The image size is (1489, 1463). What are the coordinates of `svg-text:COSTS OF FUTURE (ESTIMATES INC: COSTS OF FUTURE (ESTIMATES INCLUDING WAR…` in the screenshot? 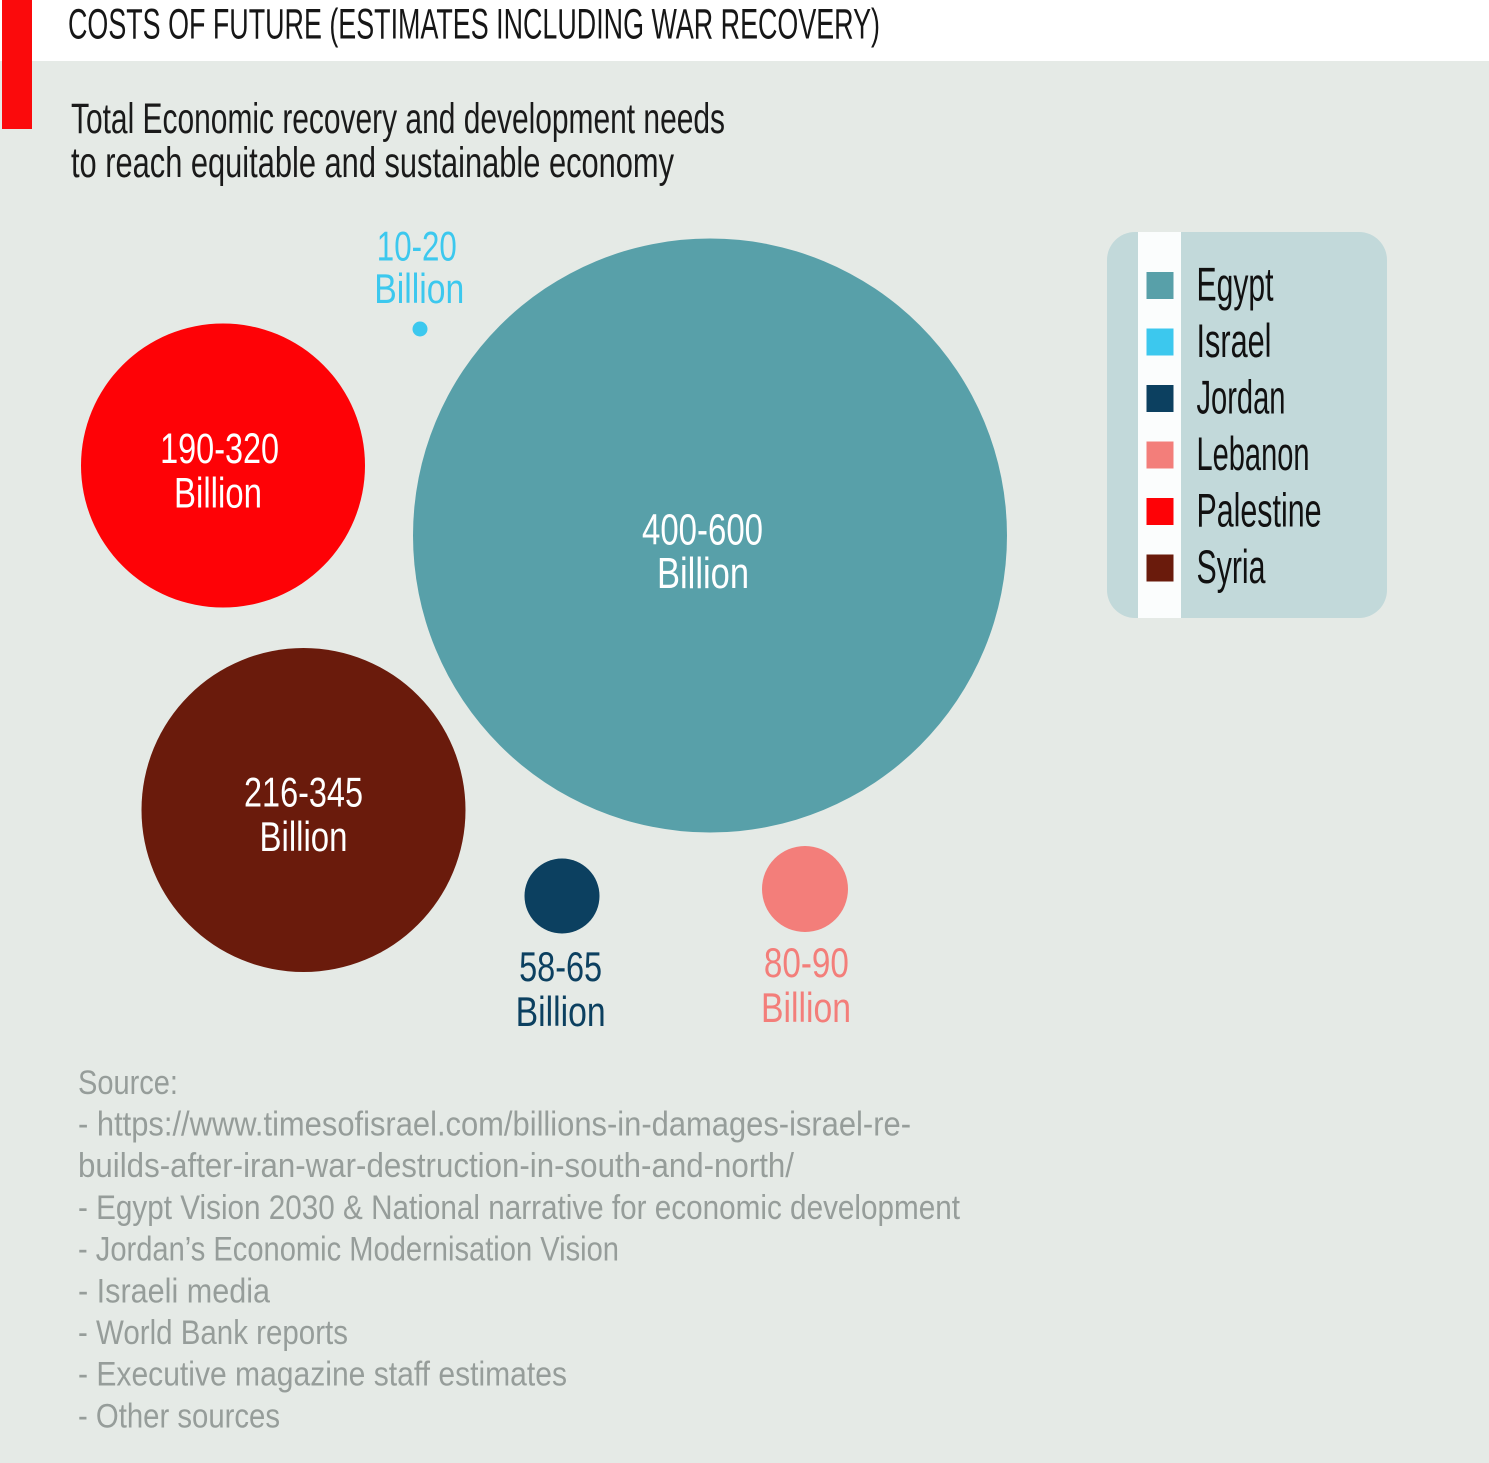 It's located at (474, 25).